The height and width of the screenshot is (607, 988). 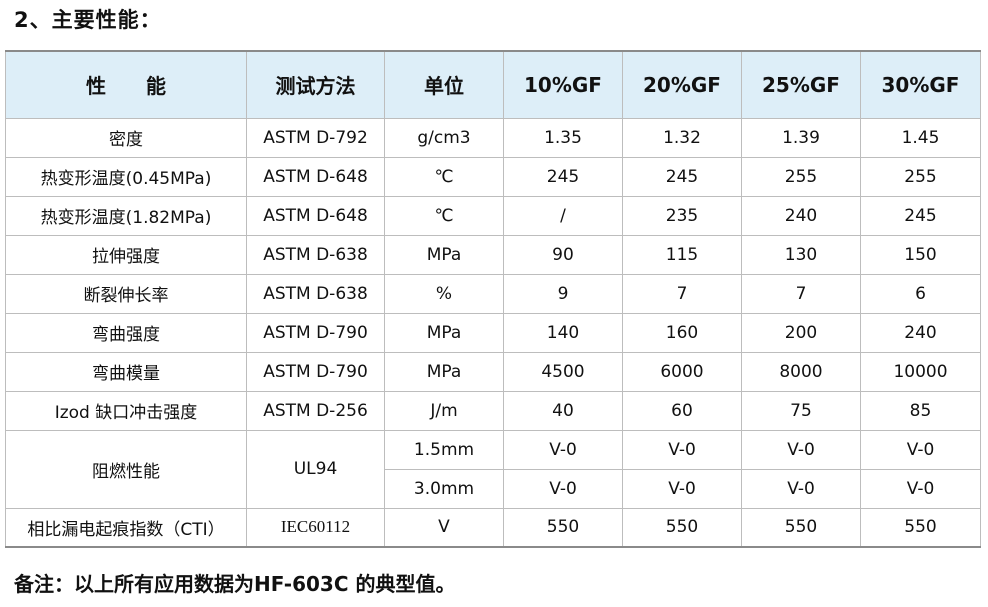 I want to click on method-cell: ASTM D-256, so click(x=315, y=410).